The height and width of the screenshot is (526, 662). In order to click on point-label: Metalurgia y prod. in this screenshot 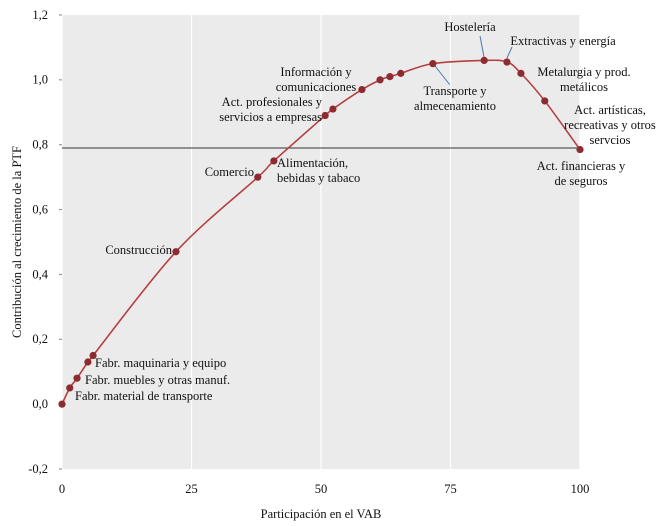, I will do `click(583, 72)`.